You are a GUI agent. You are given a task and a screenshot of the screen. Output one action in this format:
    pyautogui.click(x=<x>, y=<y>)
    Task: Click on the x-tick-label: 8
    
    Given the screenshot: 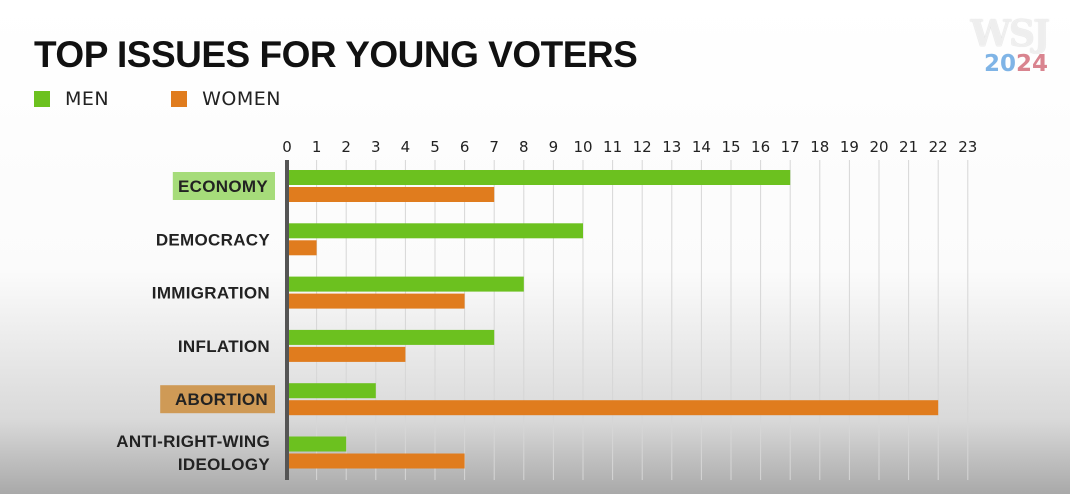 What is the action you would take?
    pyautogui.click(x=524, y=147)
    